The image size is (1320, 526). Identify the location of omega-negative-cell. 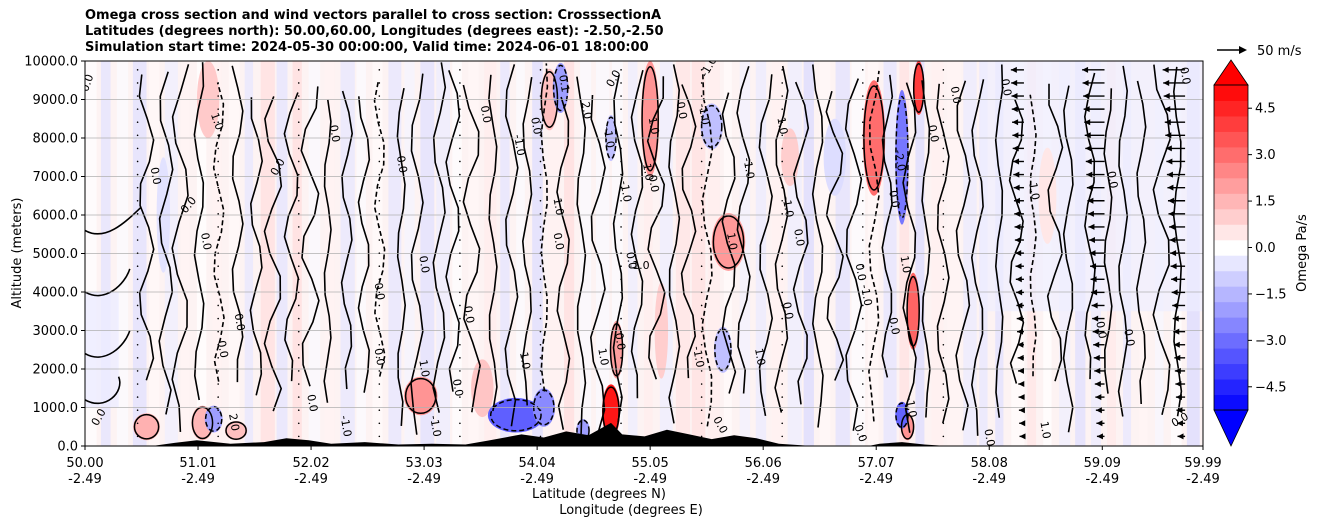
(560, 87).